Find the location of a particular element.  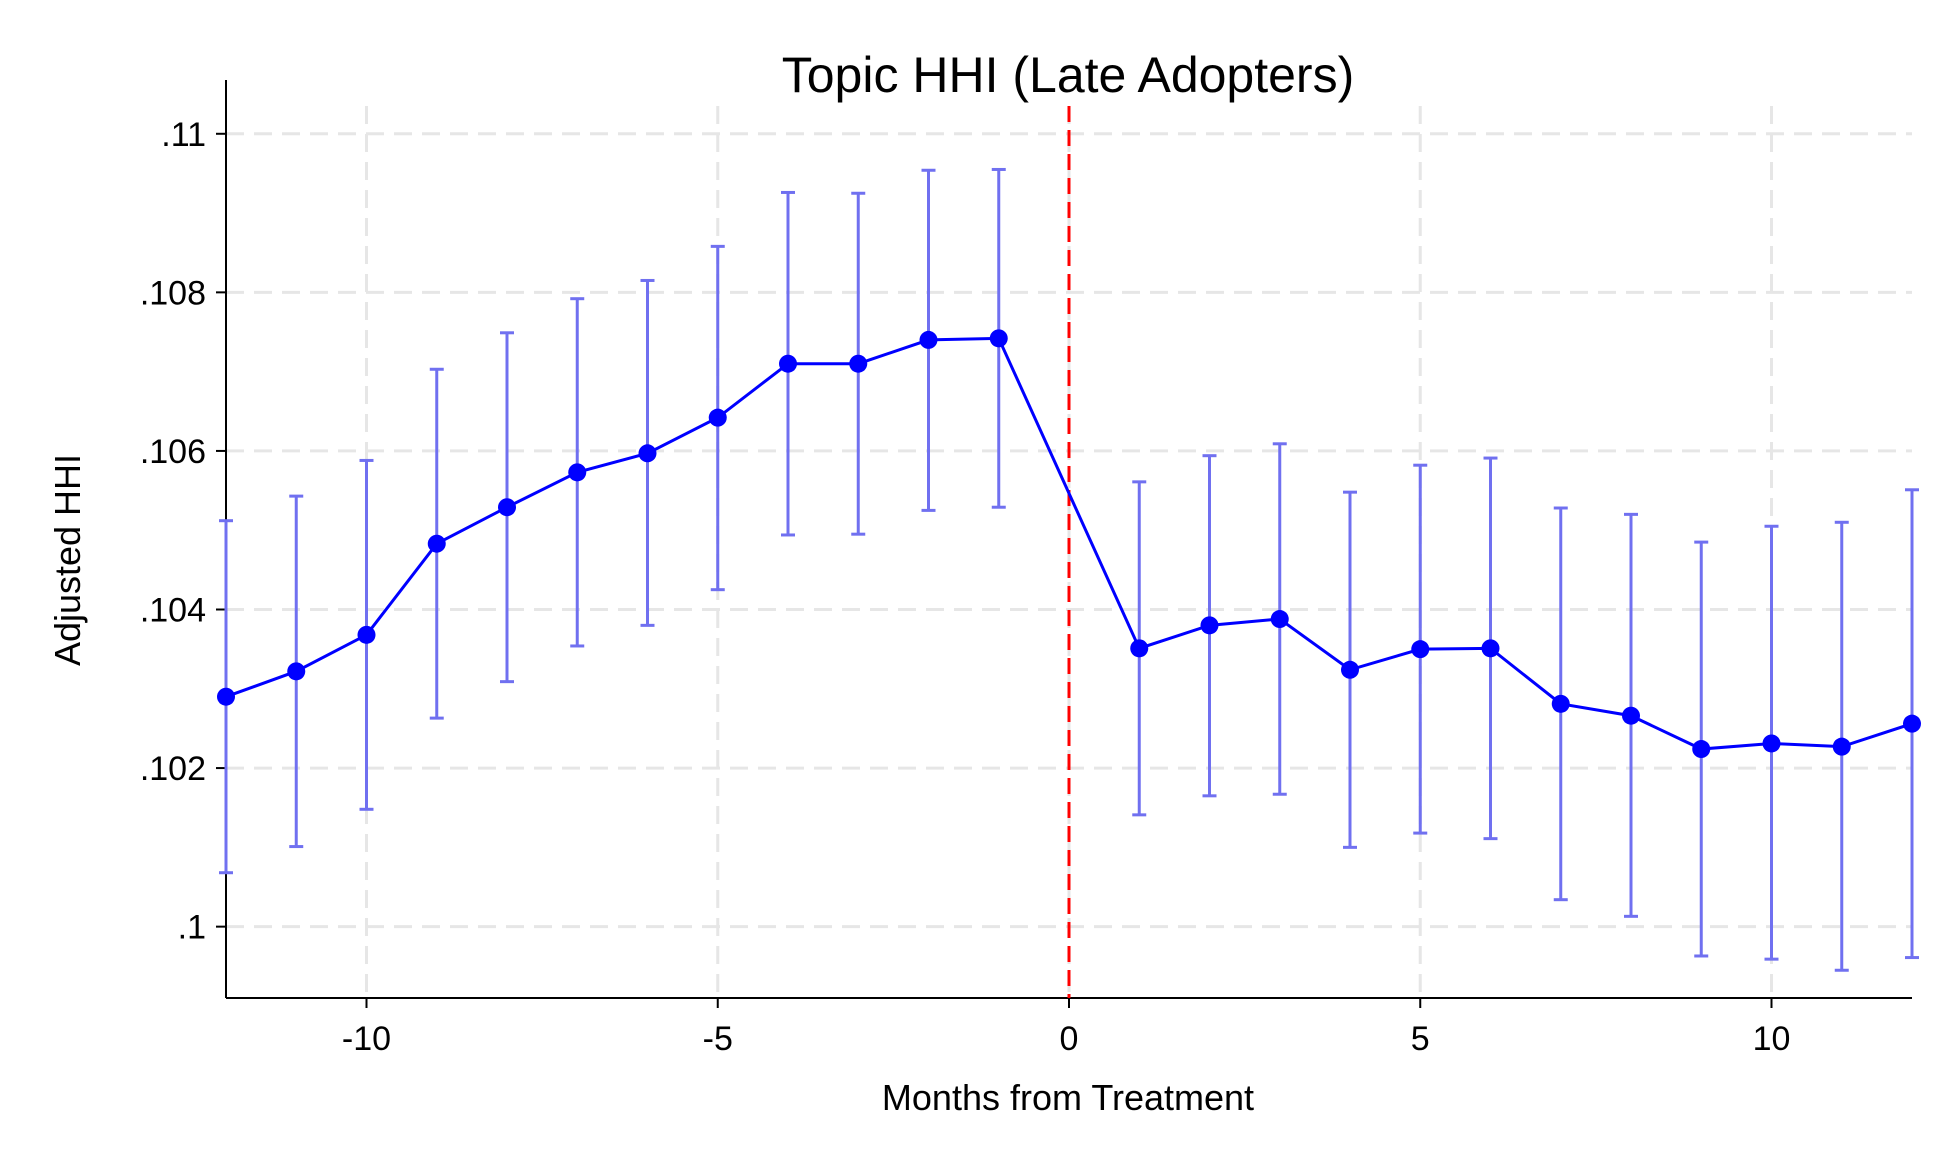

y-tick-label: .106 is located at coordinates (173, 452).